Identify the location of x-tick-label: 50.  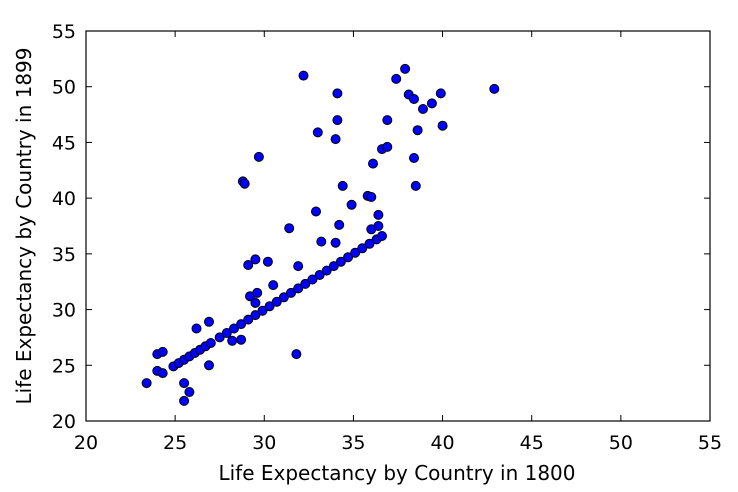
(621, 443).